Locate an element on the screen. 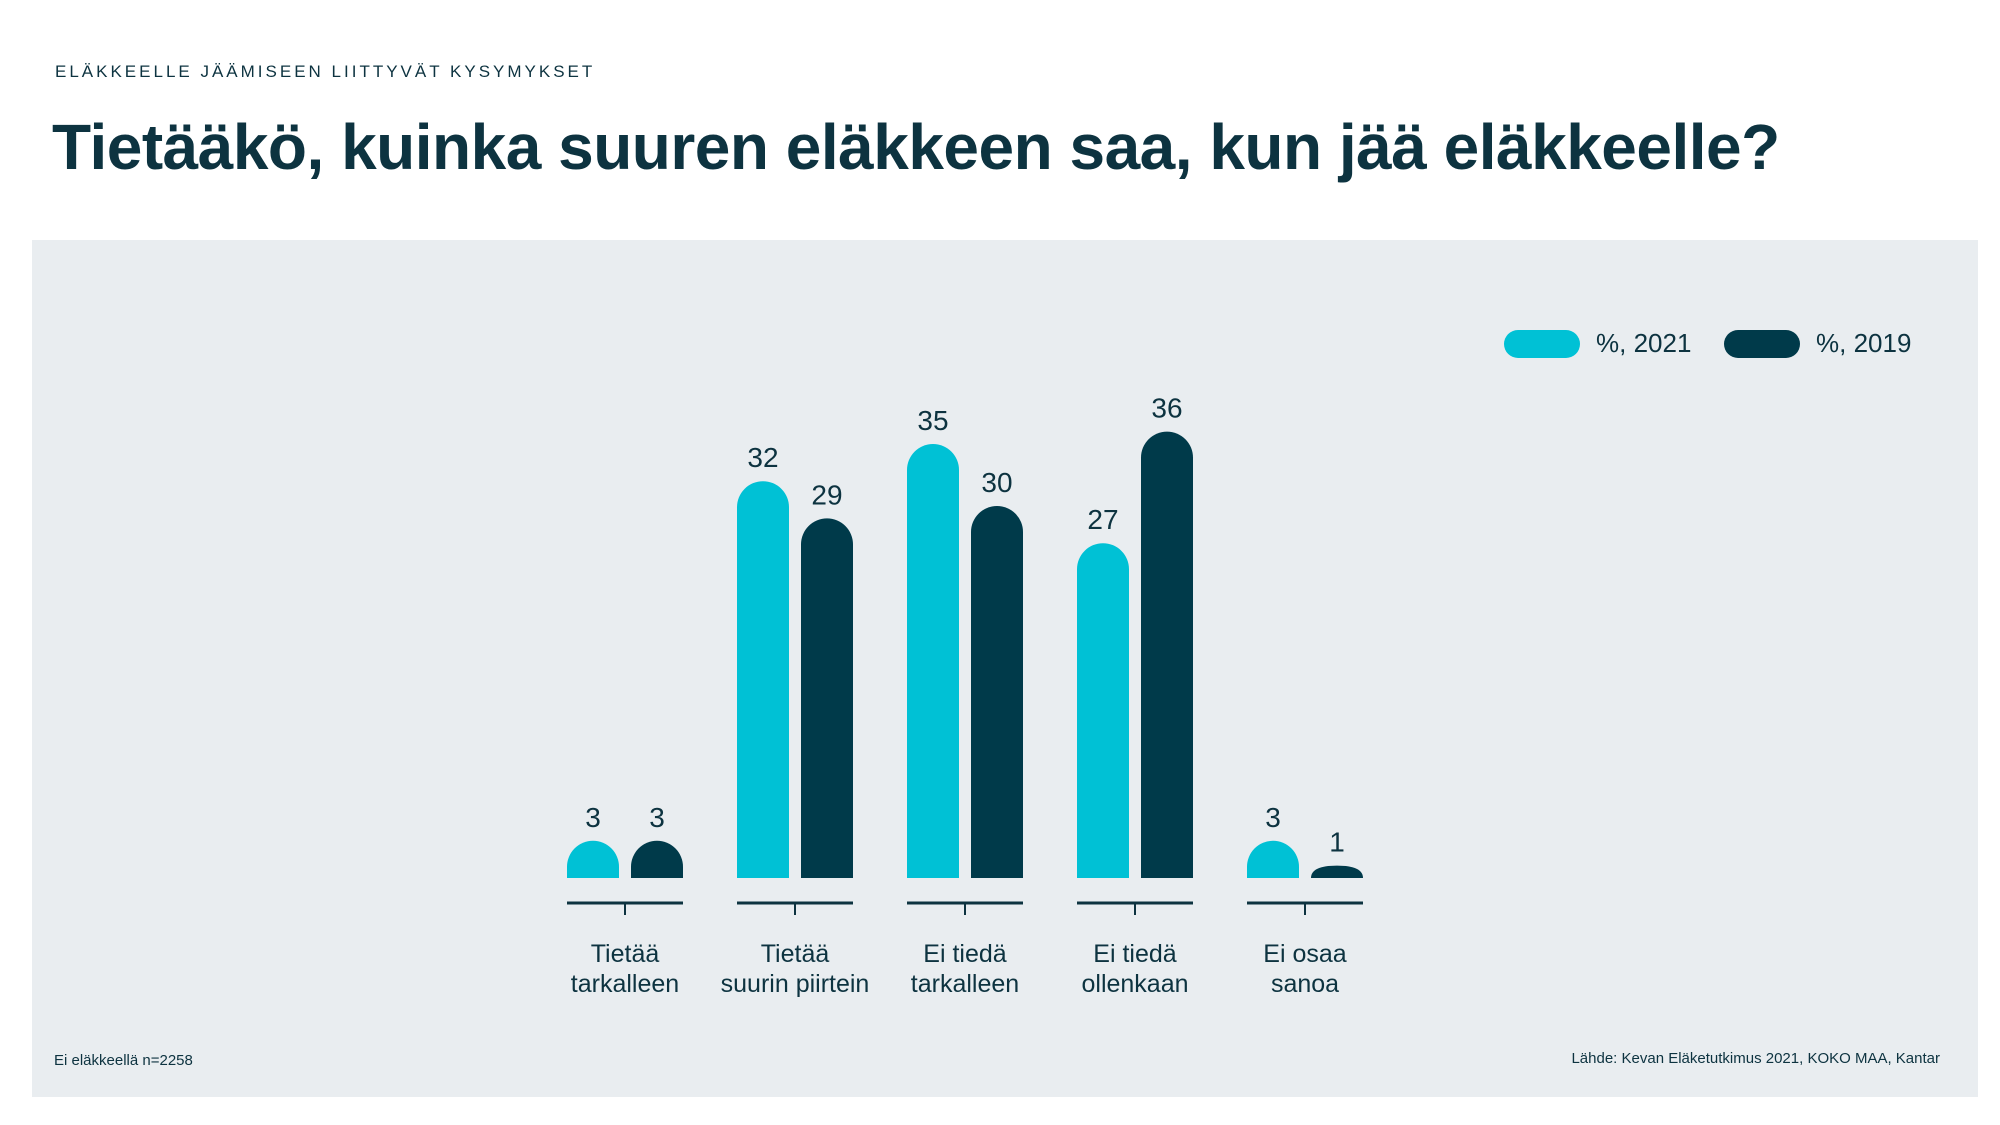  category-label-1-0: Tietää is located at coordinates (795, 954).